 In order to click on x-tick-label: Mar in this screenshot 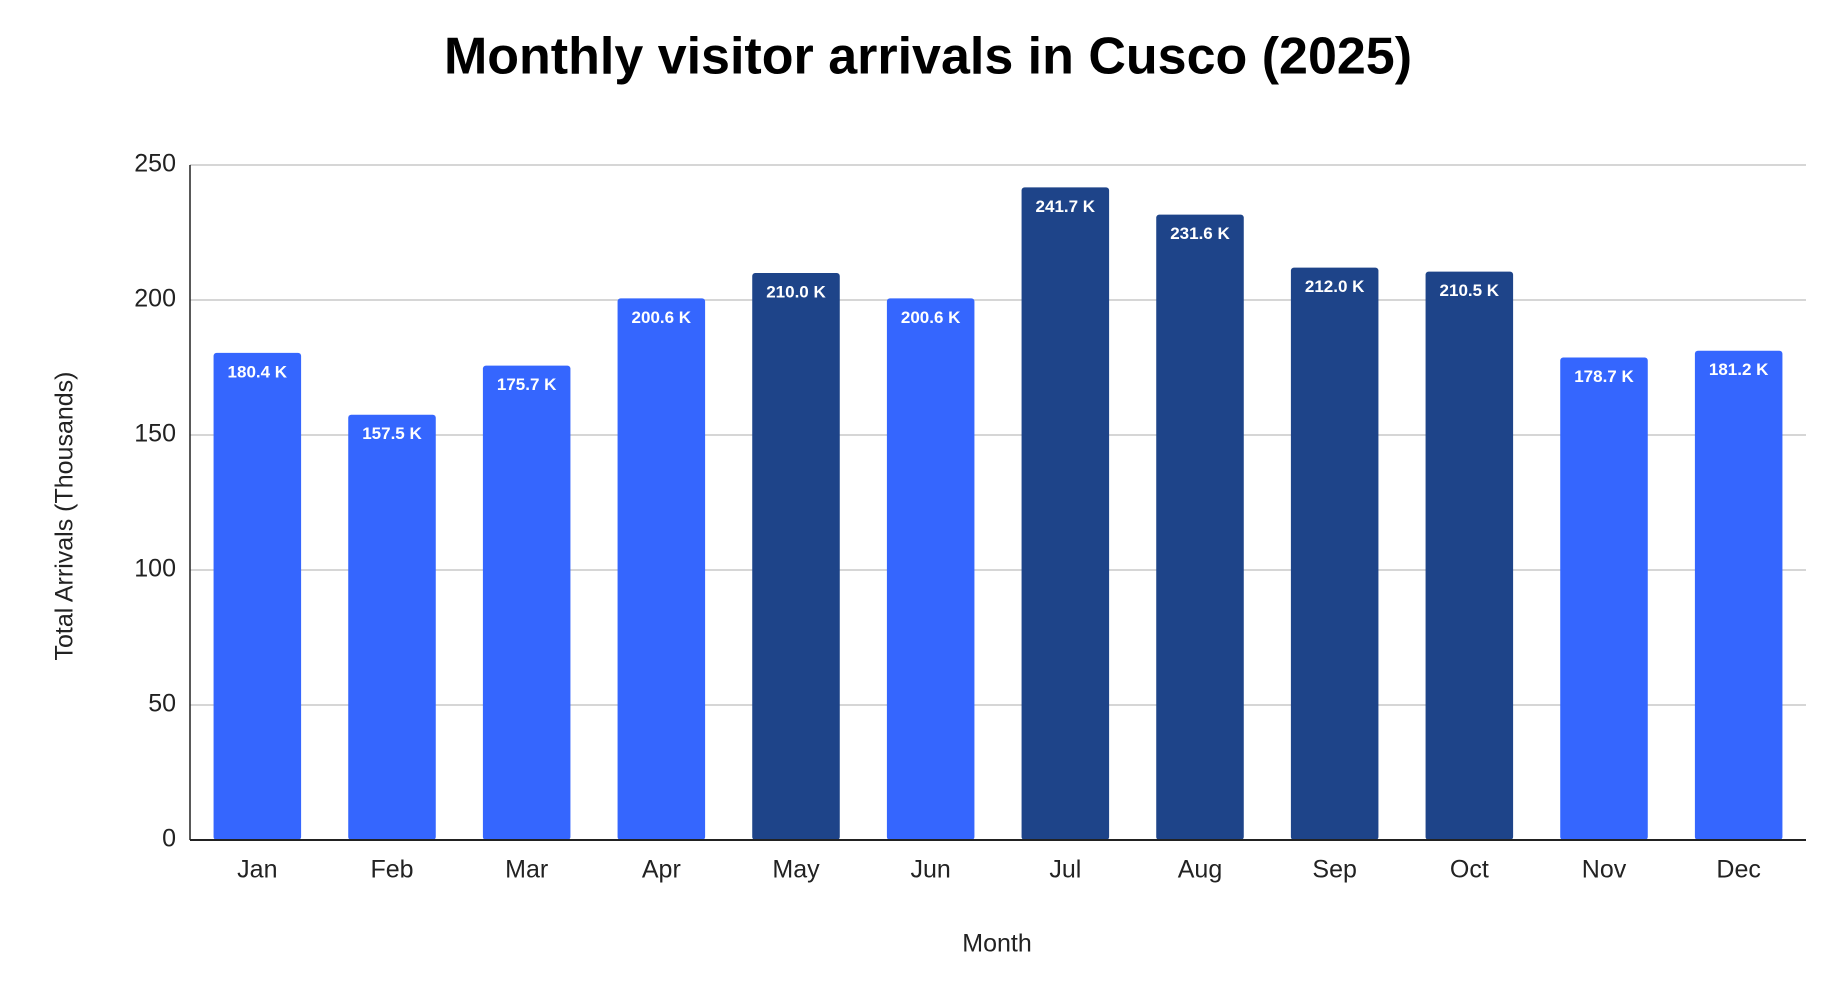, I will do `click(526, 870)`.